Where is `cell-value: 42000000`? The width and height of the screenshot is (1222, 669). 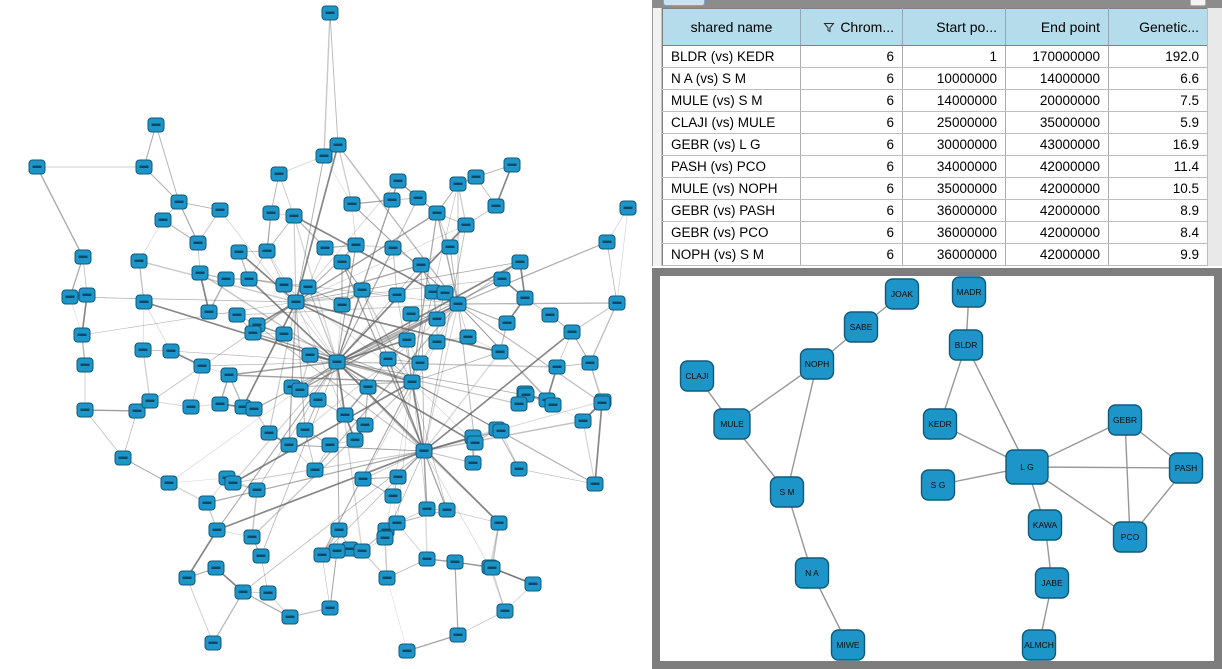
cell-value: 42000000 is located at coordinates (1057, 166).